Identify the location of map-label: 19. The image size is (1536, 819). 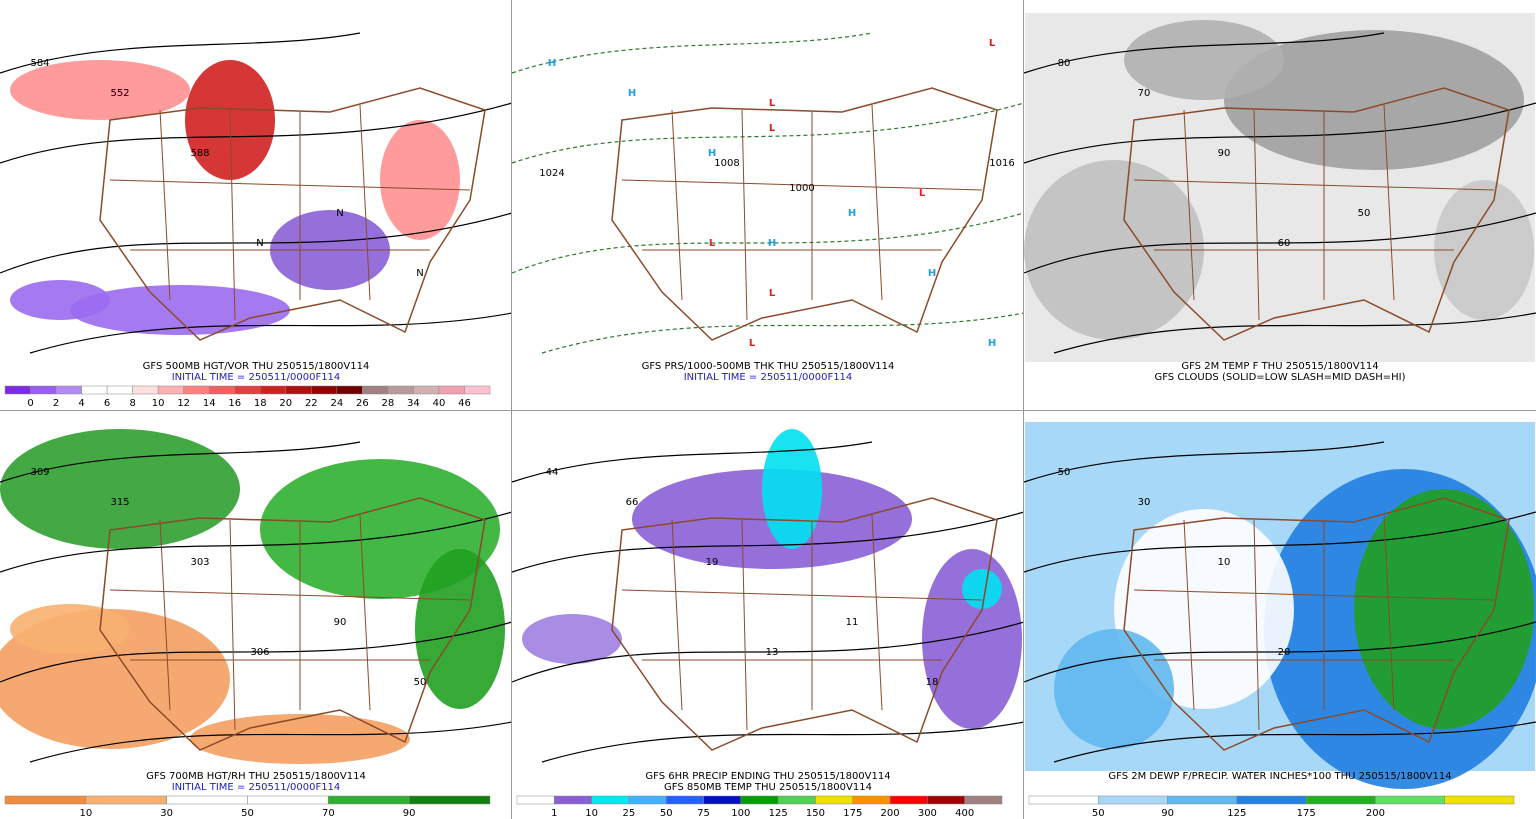
(712, 562).